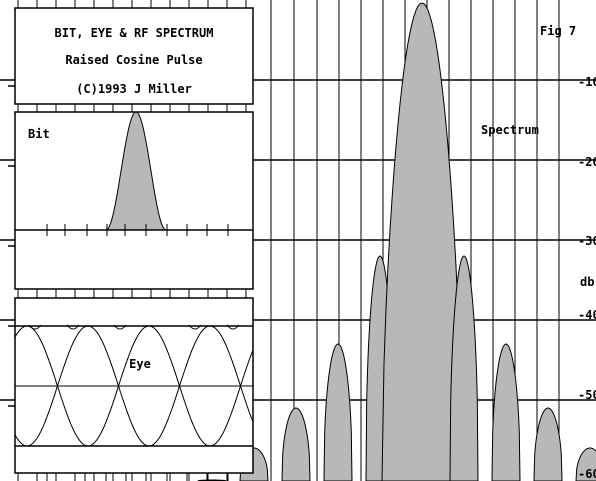 The width and height of the screenshot is (596, 481). I want to click on bit-ticks, so click(137, 230).